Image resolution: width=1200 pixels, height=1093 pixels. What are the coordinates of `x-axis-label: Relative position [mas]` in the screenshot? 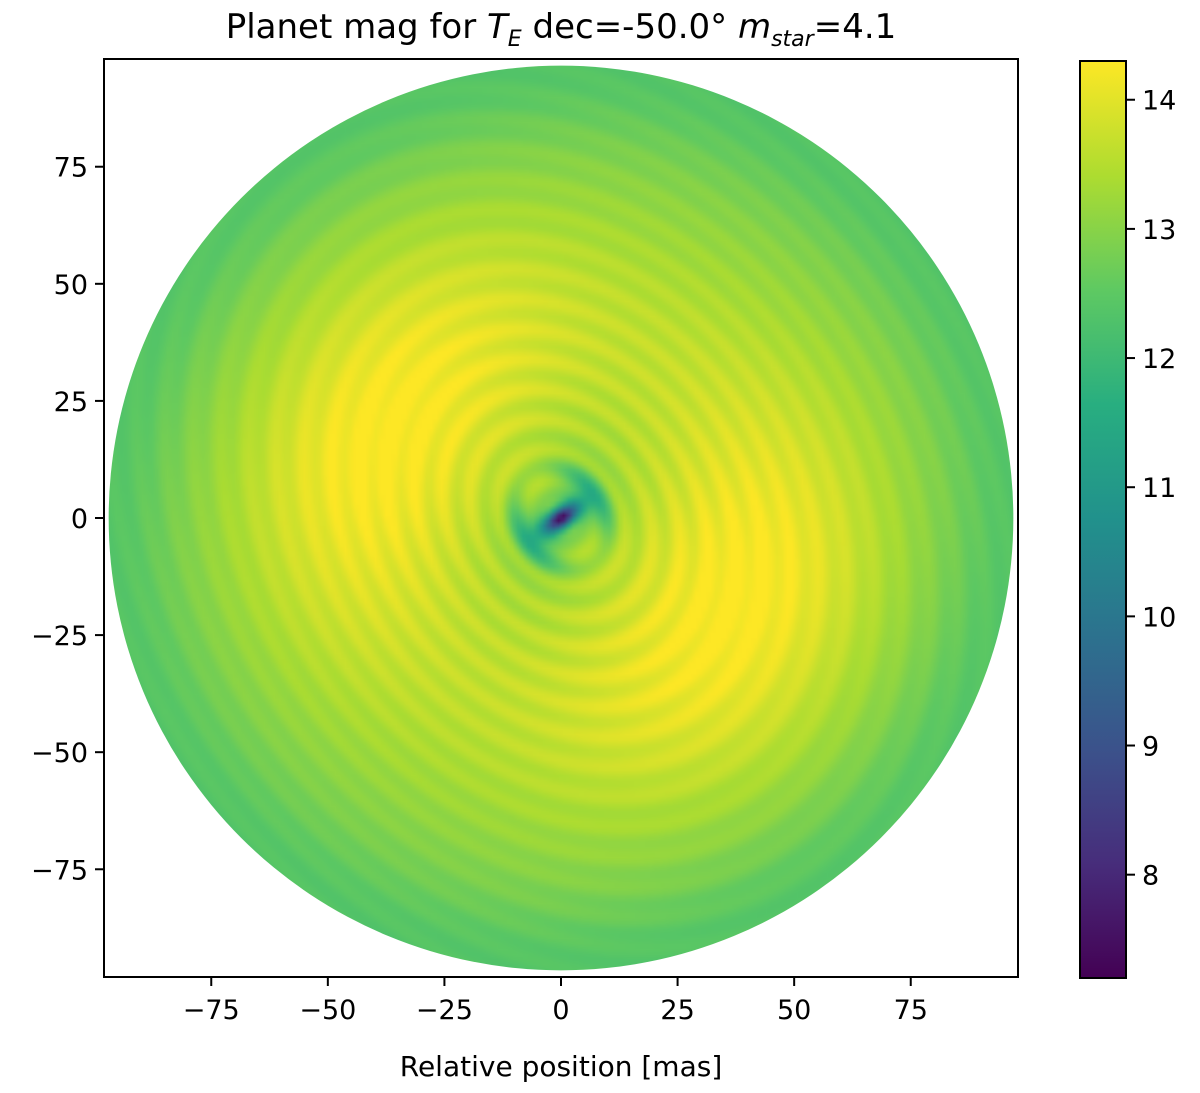 It's located at (561, 1066).